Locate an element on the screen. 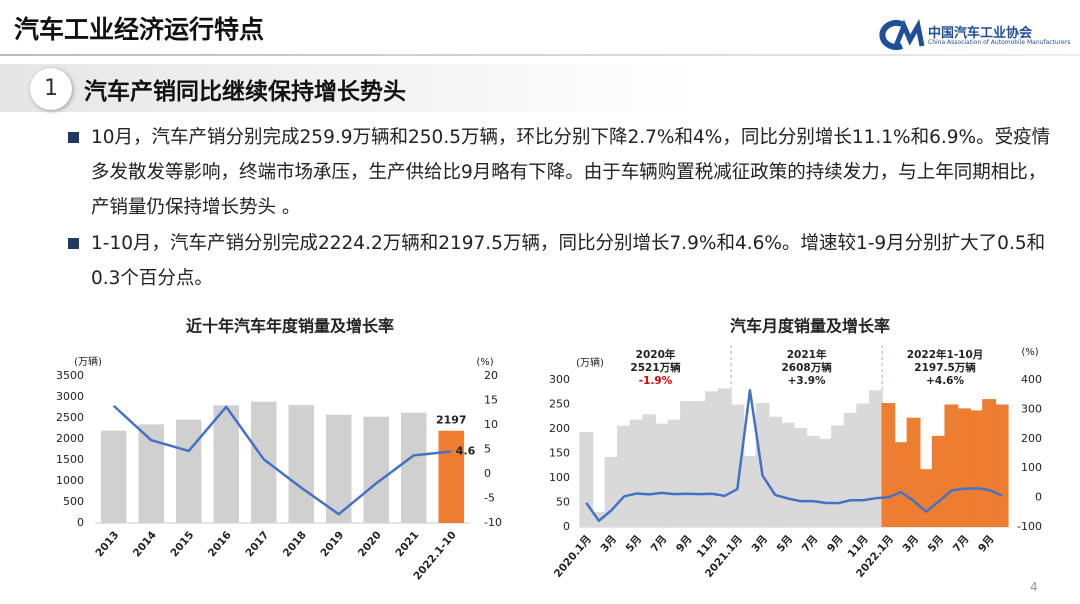 This screenshot has height=604, width=1080. page-number: 4 is located at coordinates (1034, 587).